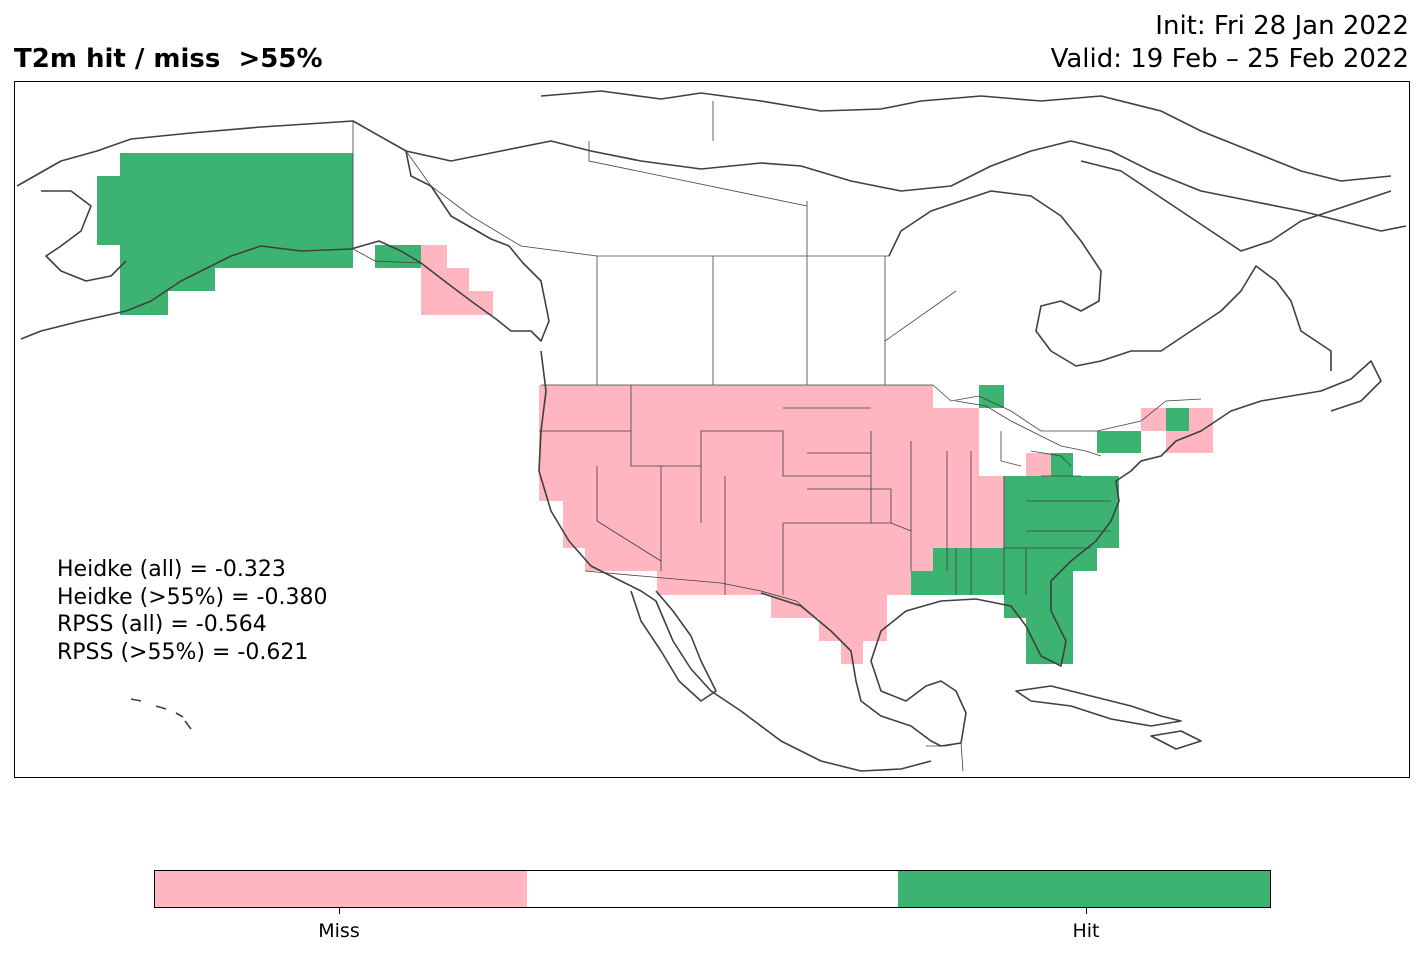 The width and height of the screenshot is (1425, 958). I want to click on miss-region-conus-west-central, so click(771, 524).